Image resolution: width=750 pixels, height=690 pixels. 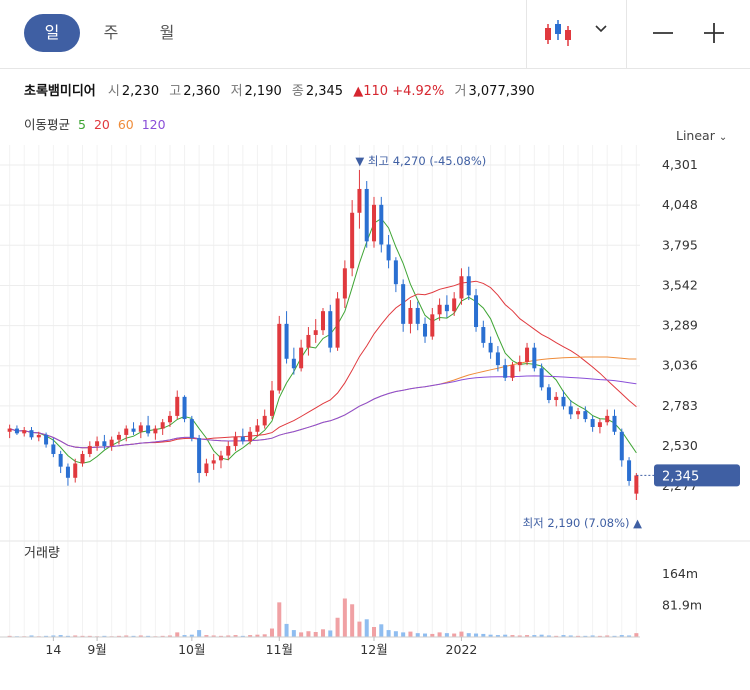 What do you see at coordinates (111, 32) in the screenshot?
I see `tab-weekly: 주` at bounding box center [111, 32].